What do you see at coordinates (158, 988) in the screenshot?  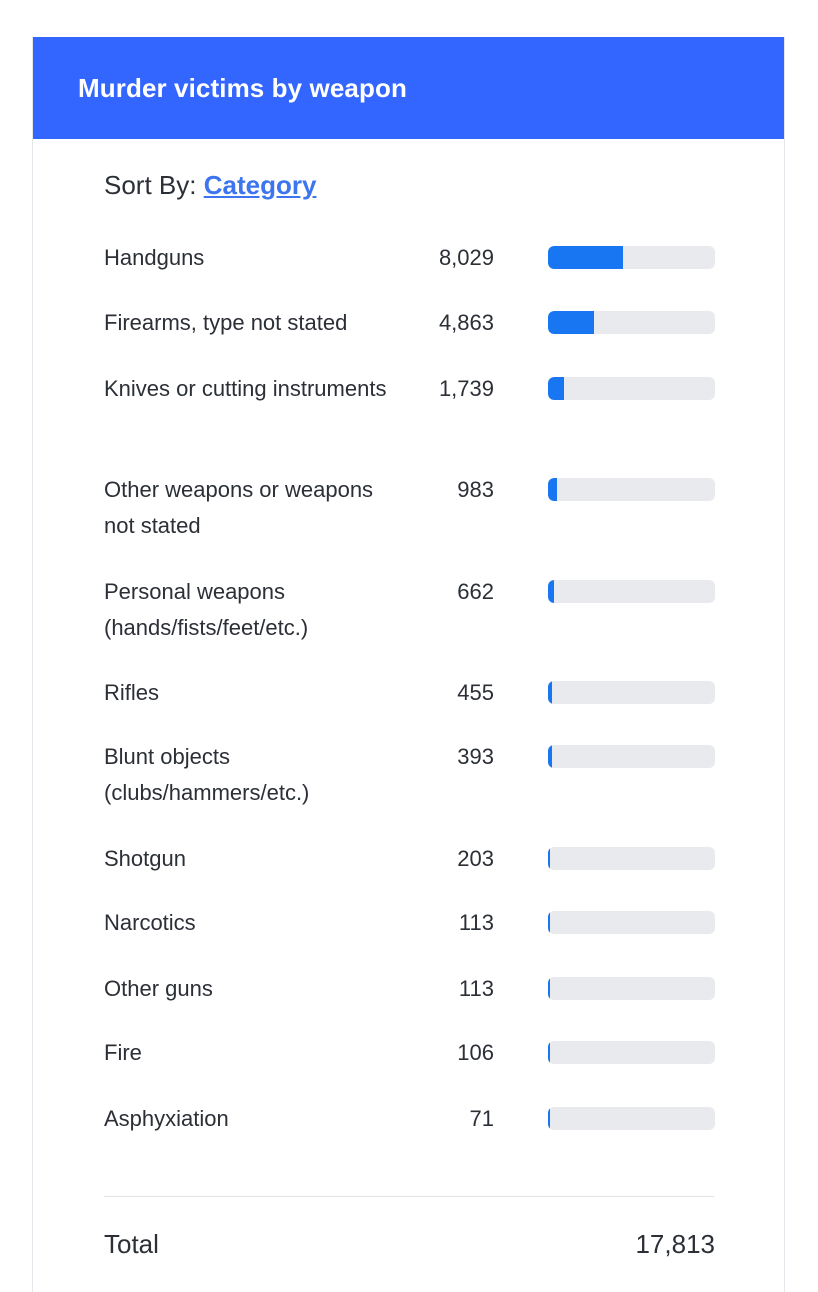 I see `bar-category-label: Other guns` at bounding box center [158, 988].